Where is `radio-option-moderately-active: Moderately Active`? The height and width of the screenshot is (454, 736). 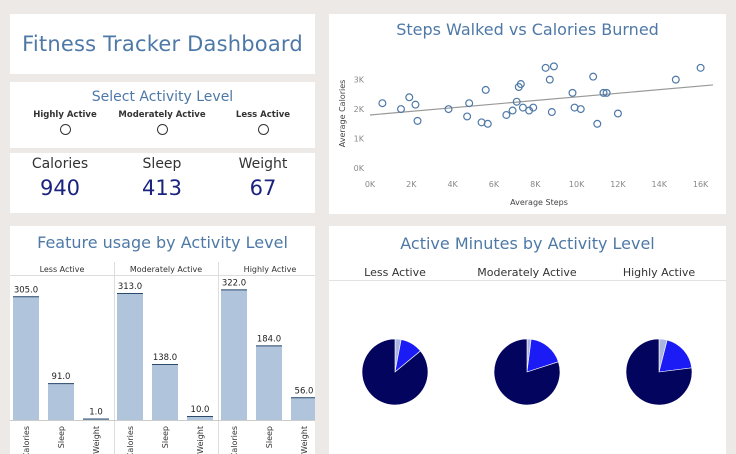 radio-option-moderately-active: Moderately Active is located at coordinates (162, 124).